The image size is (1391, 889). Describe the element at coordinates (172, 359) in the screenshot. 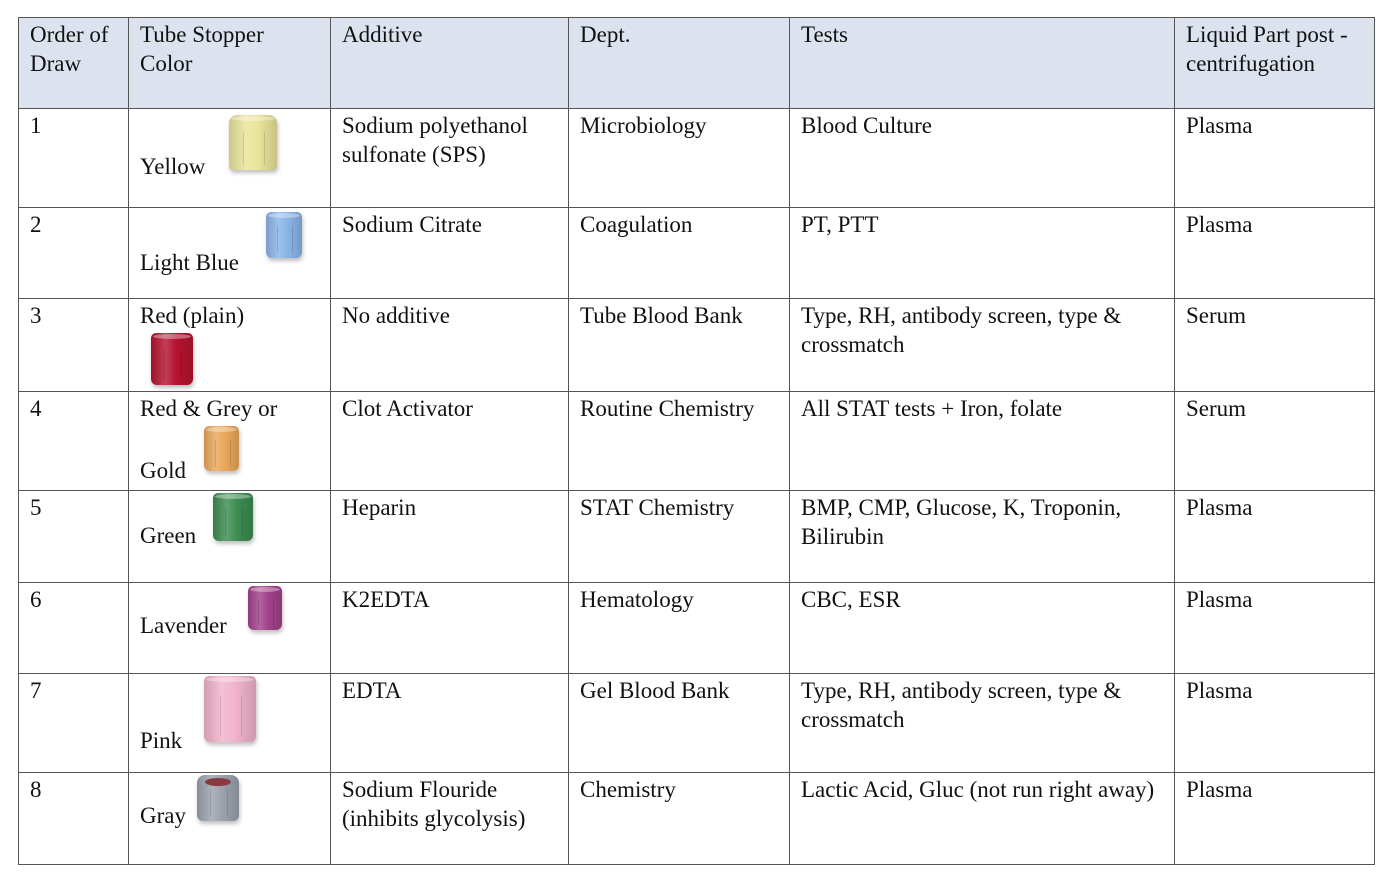

I see `red-tube-cap-icon` at that location.